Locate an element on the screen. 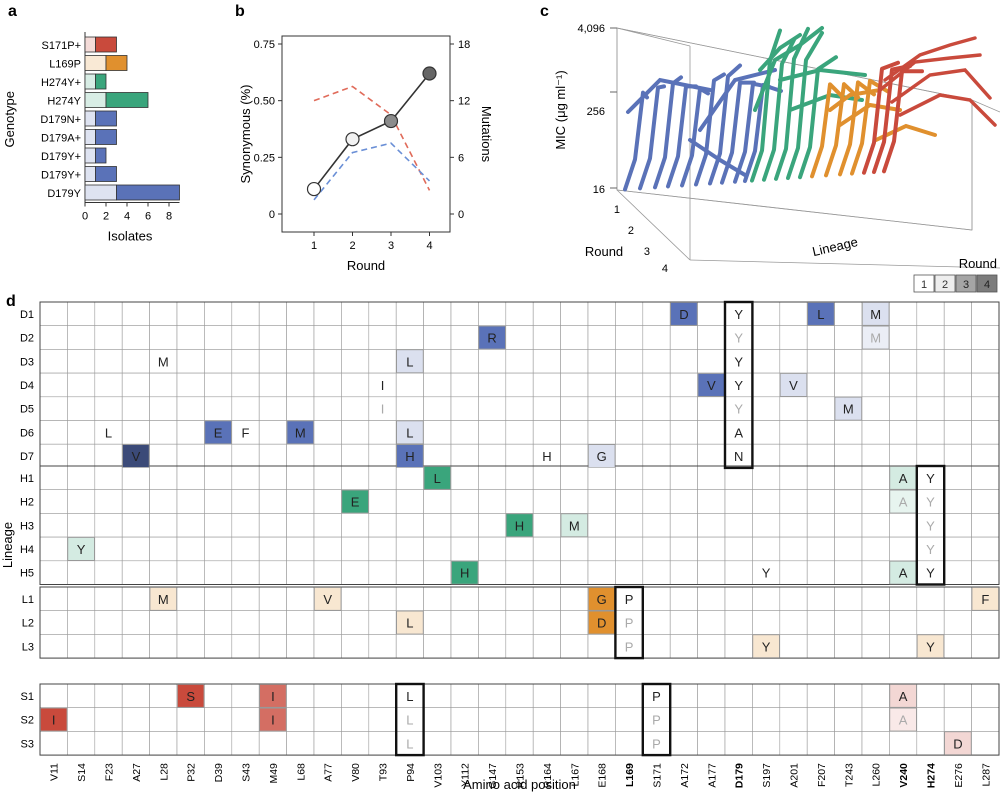 This screenshot has height=794, width=1000. y-tick-label: 0.50 is located at coordinates (264, 102).